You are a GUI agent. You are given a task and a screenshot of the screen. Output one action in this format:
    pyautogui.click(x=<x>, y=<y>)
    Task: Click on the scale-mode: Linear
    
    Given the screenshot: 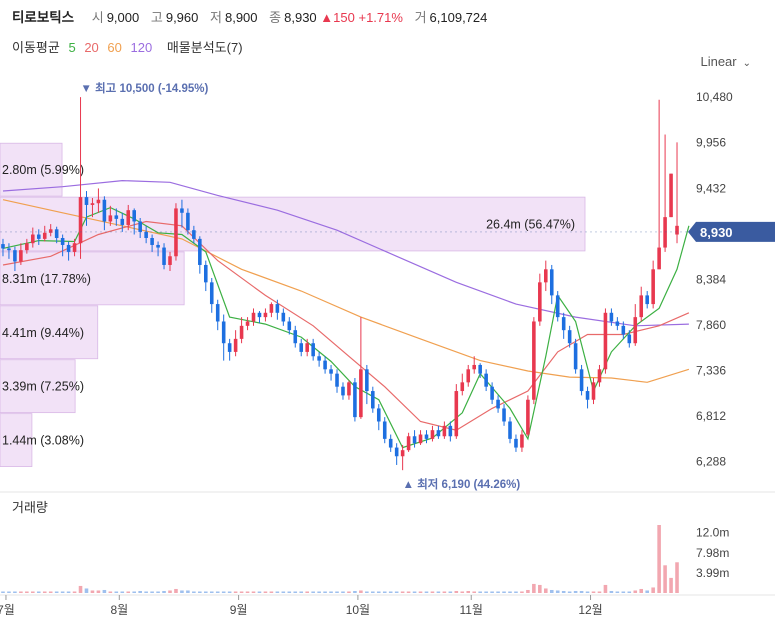 What is the action you would take?
    pyautogui.click(x=718, y=61)
    